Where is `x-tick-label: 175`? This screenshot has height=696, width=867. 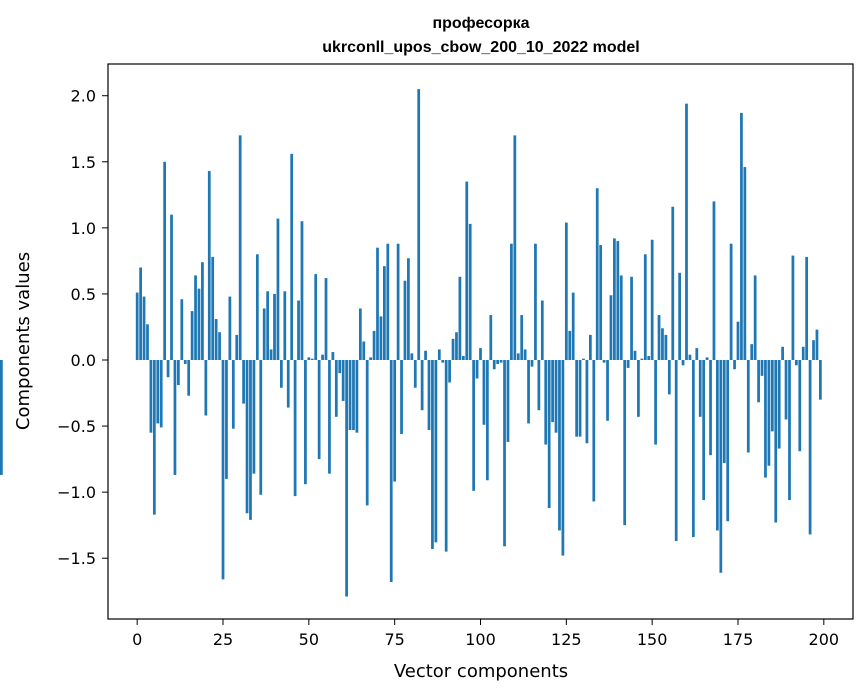
x-tick-label: 175 is located at coordinates (738, 639).